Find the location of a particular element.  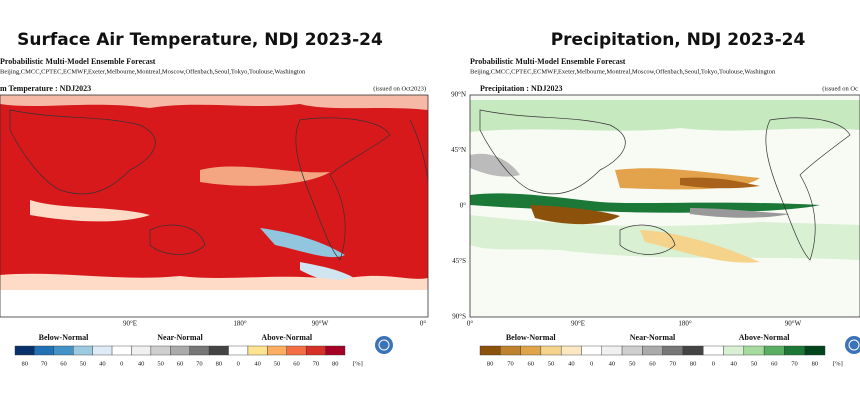

panel-title: Precipitation, NDJ 2023-24 is located at coordinates (678, 40).